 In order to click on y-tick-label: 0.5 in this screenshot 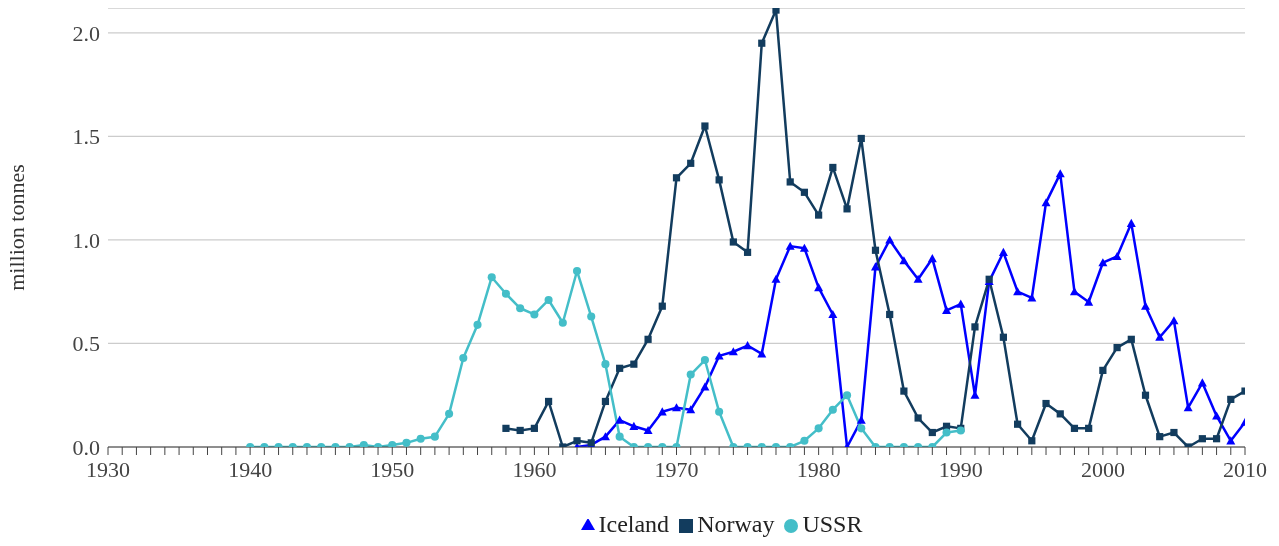, I will do `click(86, 344)`.